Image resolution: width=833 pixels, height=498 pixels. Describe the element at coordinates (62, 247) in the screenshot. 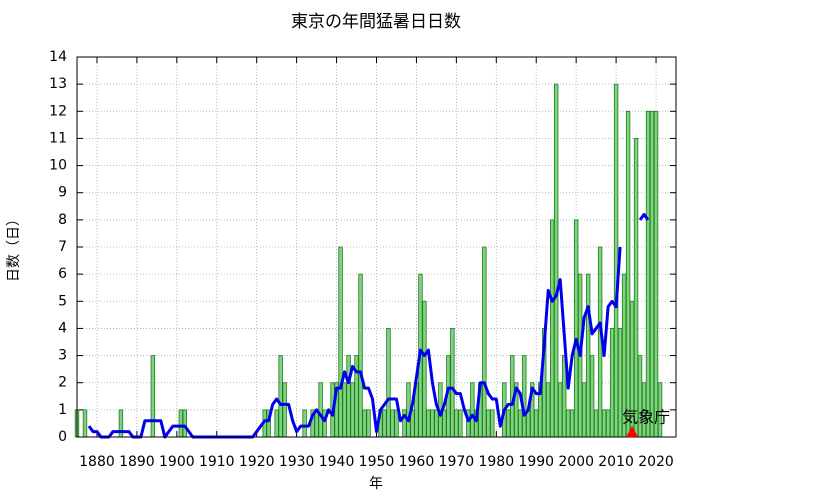

I see `y-tick-label: 7` at that location.